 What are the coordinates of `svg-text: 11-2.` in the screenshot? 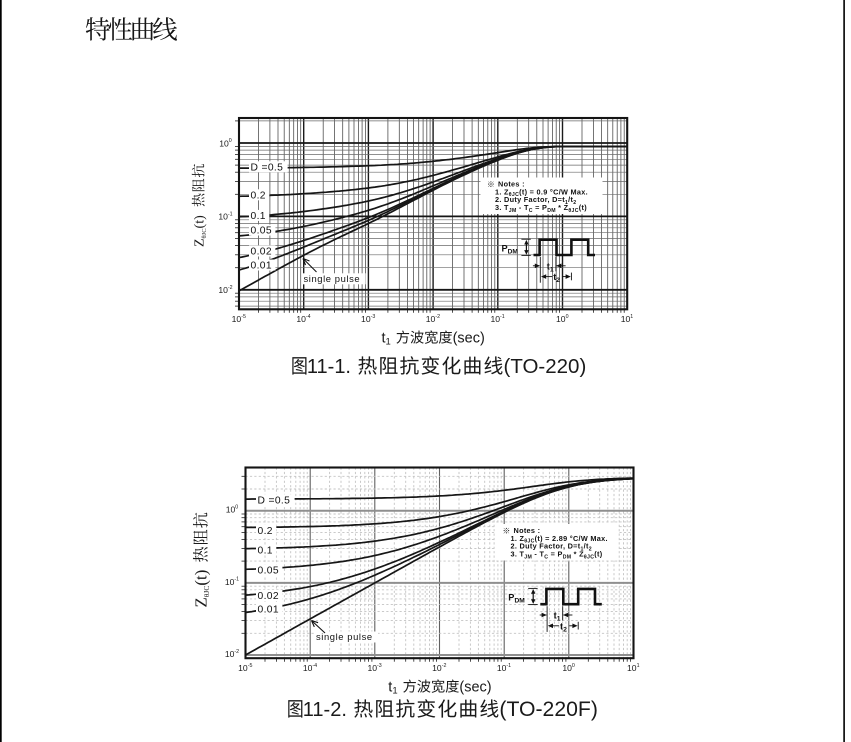 It's located at (325, 710).